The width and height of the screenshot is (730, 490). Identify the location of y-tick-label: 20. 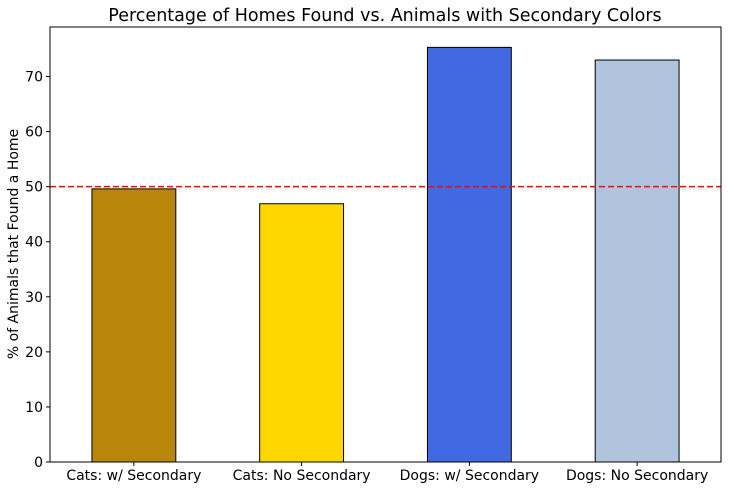
(34, 353).